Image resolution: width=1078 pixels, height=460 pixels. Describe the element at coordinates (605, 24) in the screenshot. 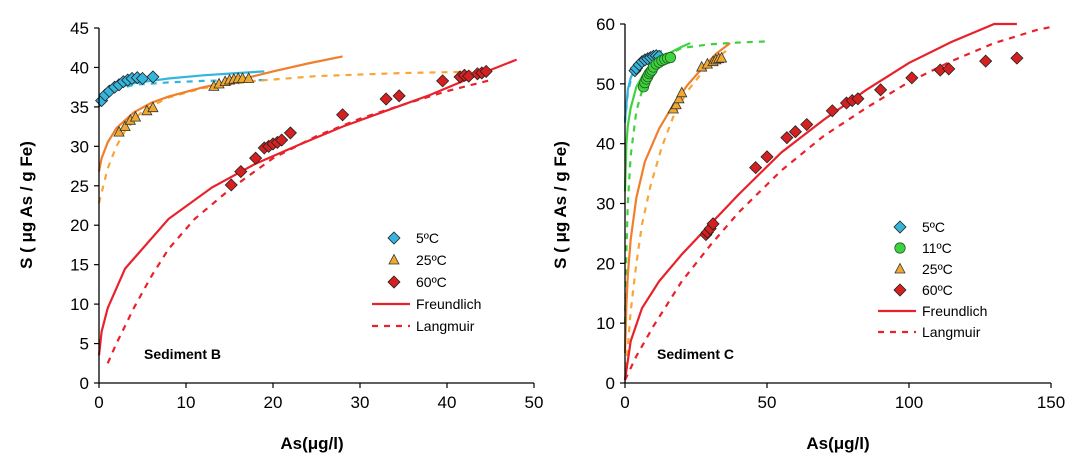

I see `y-tick-label: 60` at that location.